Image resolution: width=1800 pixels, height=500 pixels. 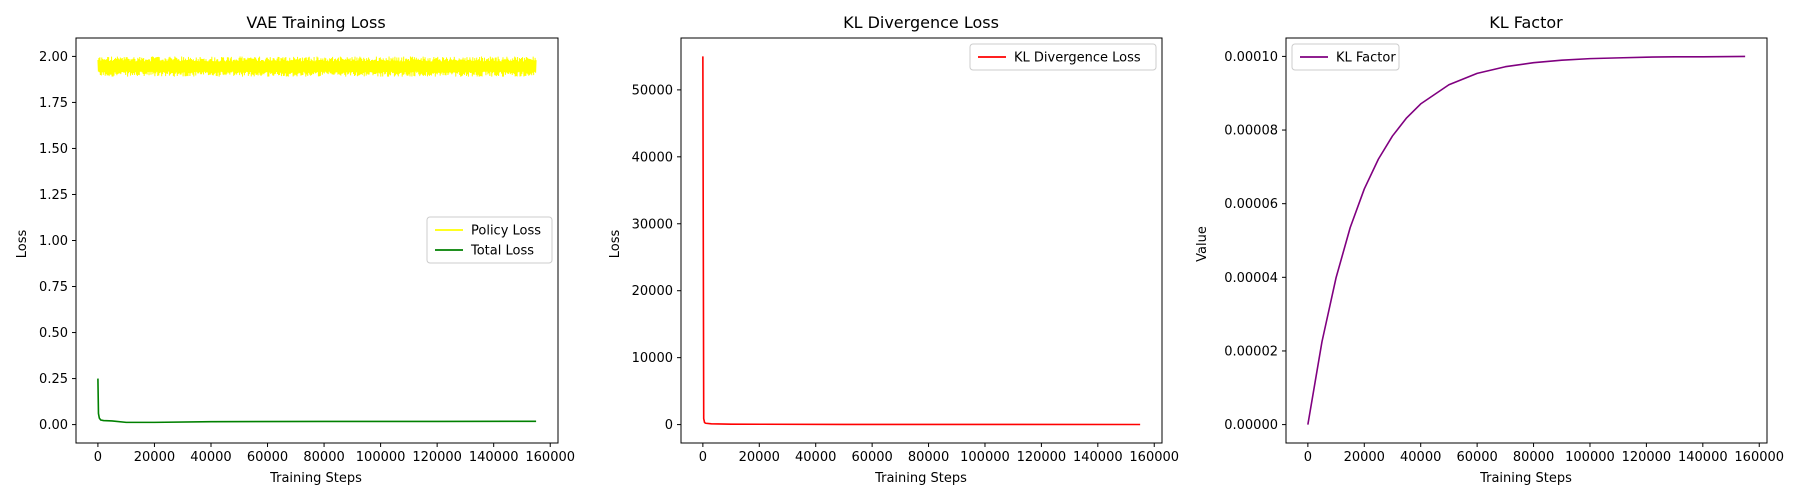 I want to click on legend: KL Factor, so click(x=1345, y=57).